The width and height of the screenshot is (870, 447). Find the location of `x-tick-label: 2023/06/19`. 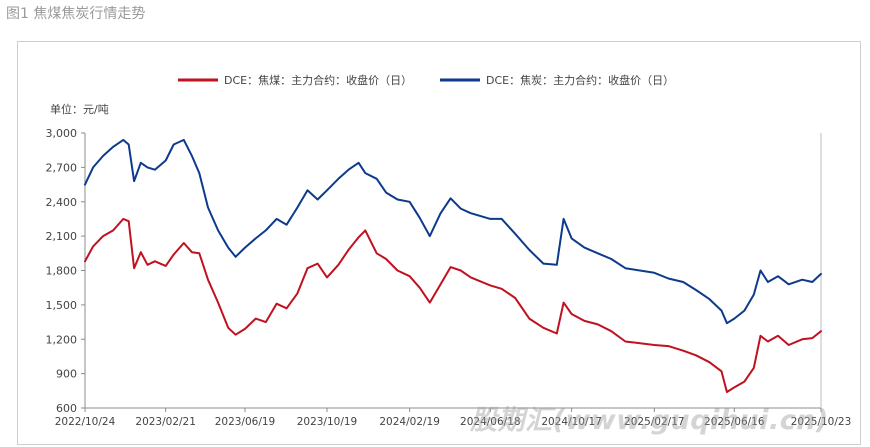

x-tick-label: 2023/06/19 is located at coordinates (245, 422).